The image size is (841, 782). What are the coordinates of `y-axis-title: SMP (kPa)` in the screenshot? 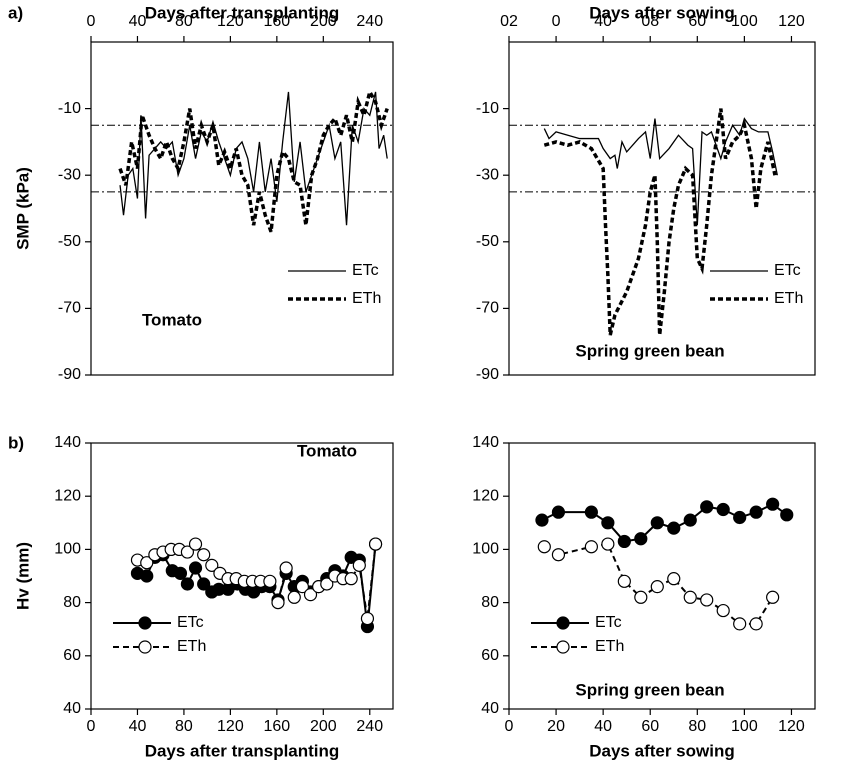 It's located at (22, 208).